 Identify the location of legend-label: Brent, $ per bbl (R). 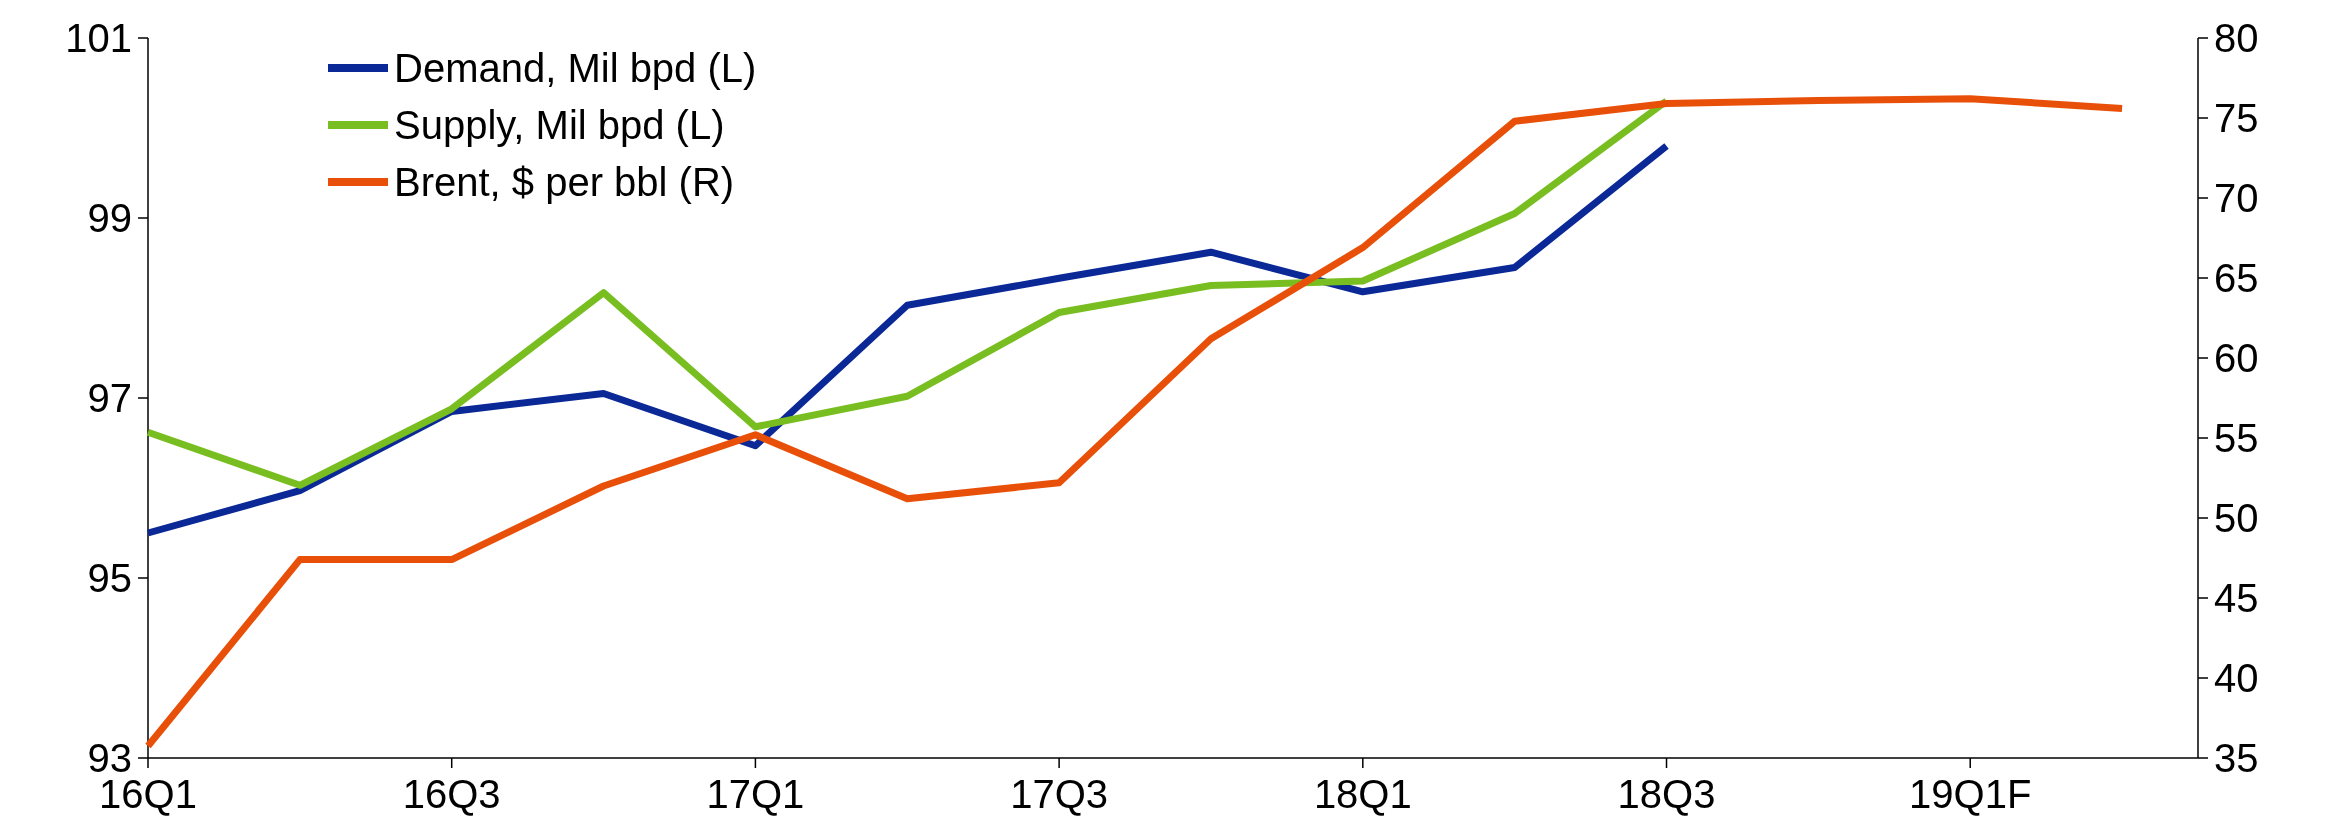
(564, 182).